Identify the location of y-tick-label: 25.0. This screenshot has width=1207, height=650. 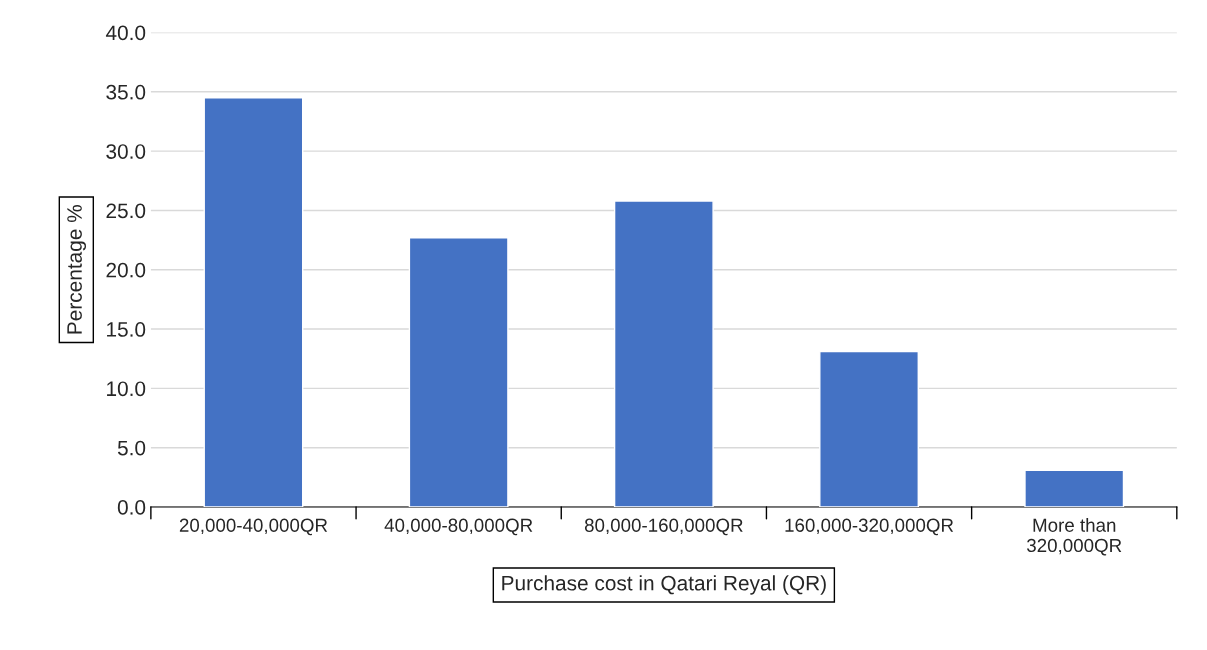
(126, 211).